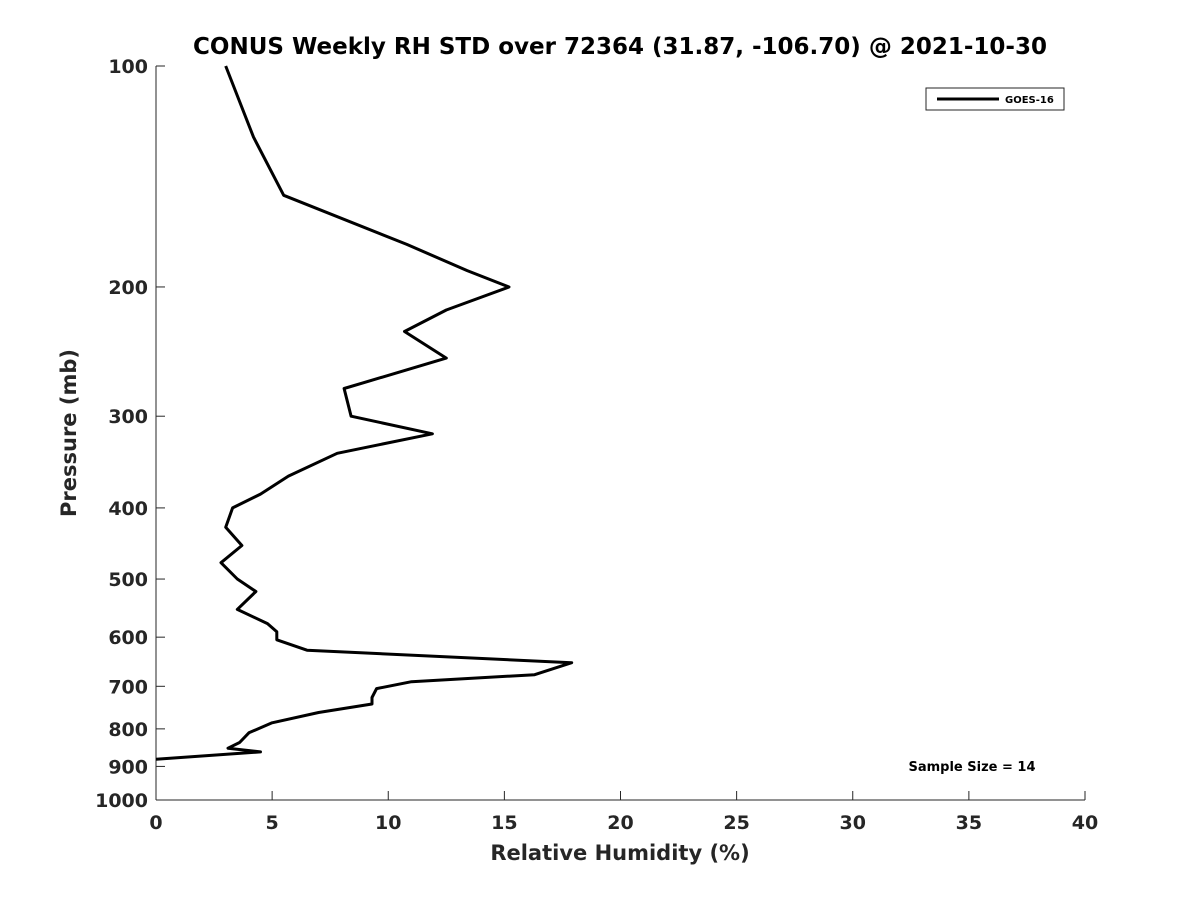 The width and height of the screenshot is (1200, 900). Describe the element at coordinates (128, 509) in the screenshot. I see `y-tick-label: 400` at that location.